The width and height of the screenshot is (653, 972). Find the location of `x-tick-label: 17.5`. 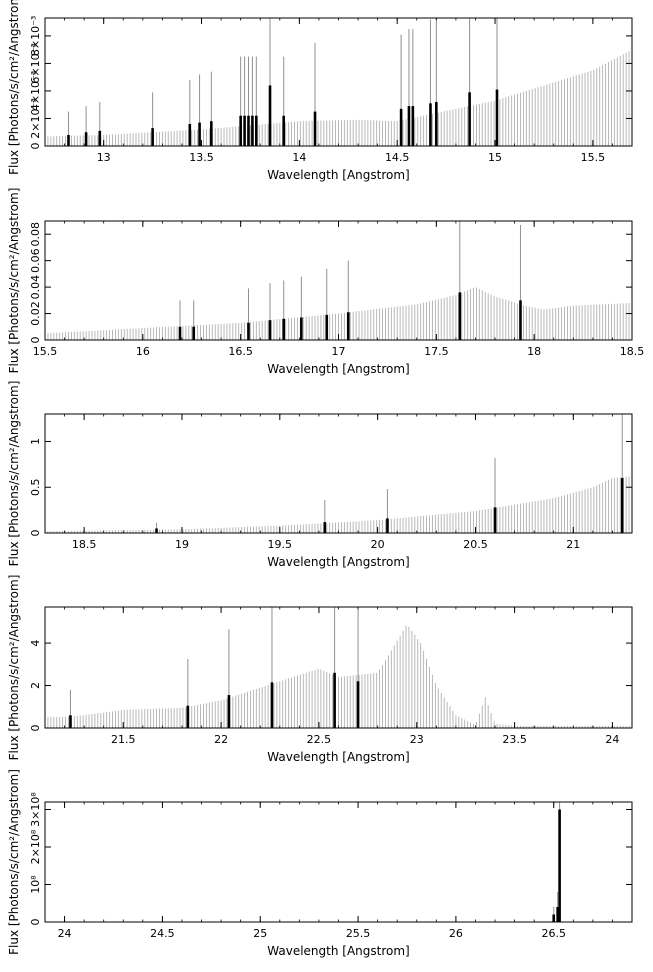

x-tick-label: 17.5 is located at coordinates (436, 351).